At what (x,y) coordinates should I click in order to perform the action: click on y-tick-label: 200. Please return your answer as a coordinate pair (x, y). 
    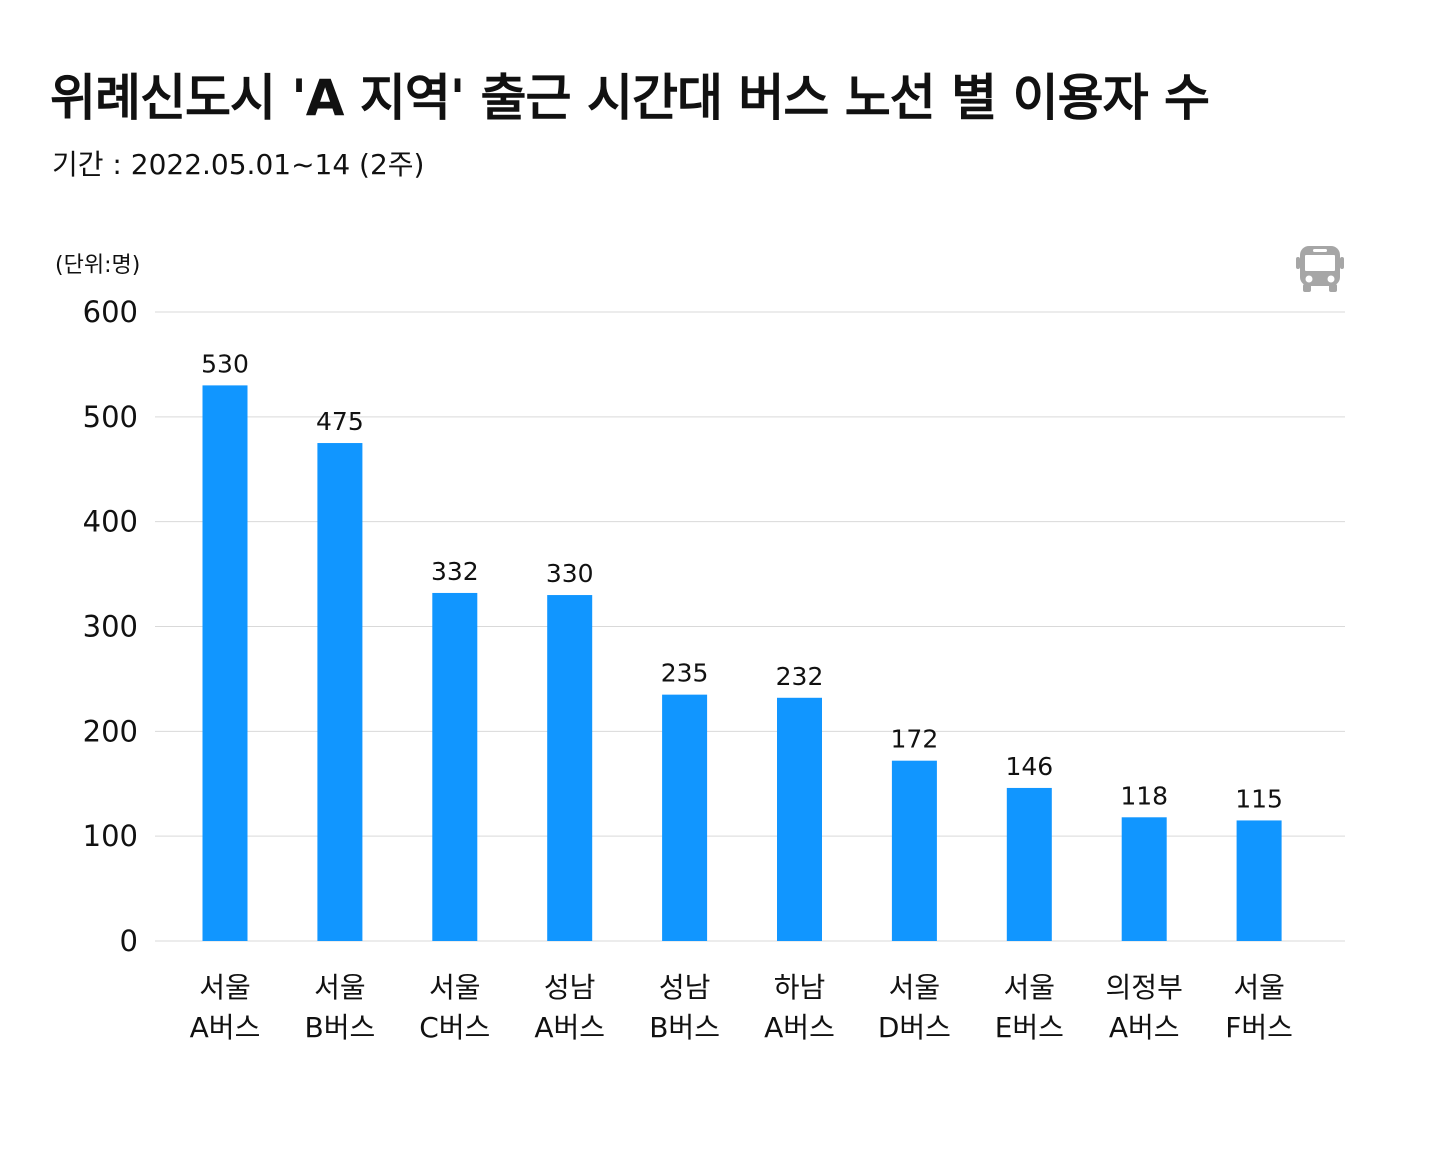
    Looking at the image, I should click on (110, 731).